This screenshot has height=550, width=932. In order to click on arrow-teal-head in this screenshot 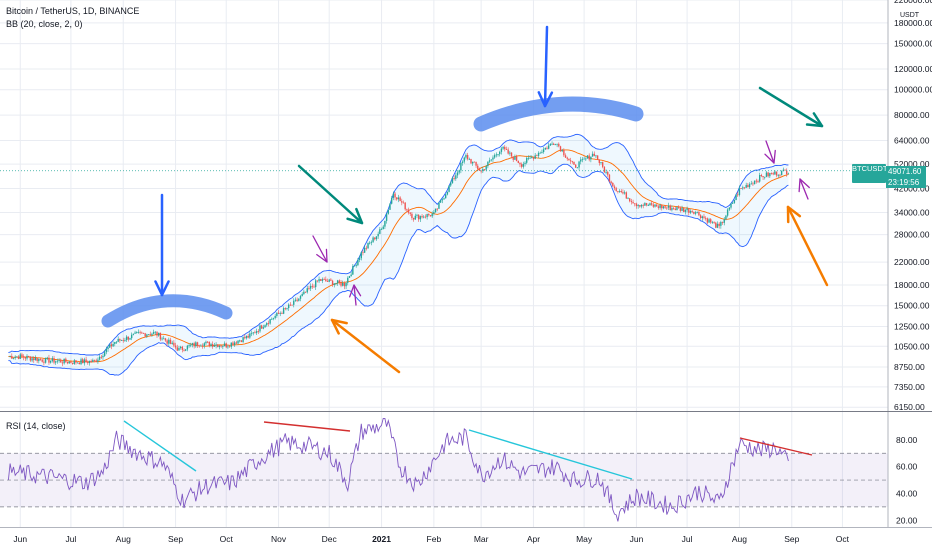, I will do `click(814, 120)`.